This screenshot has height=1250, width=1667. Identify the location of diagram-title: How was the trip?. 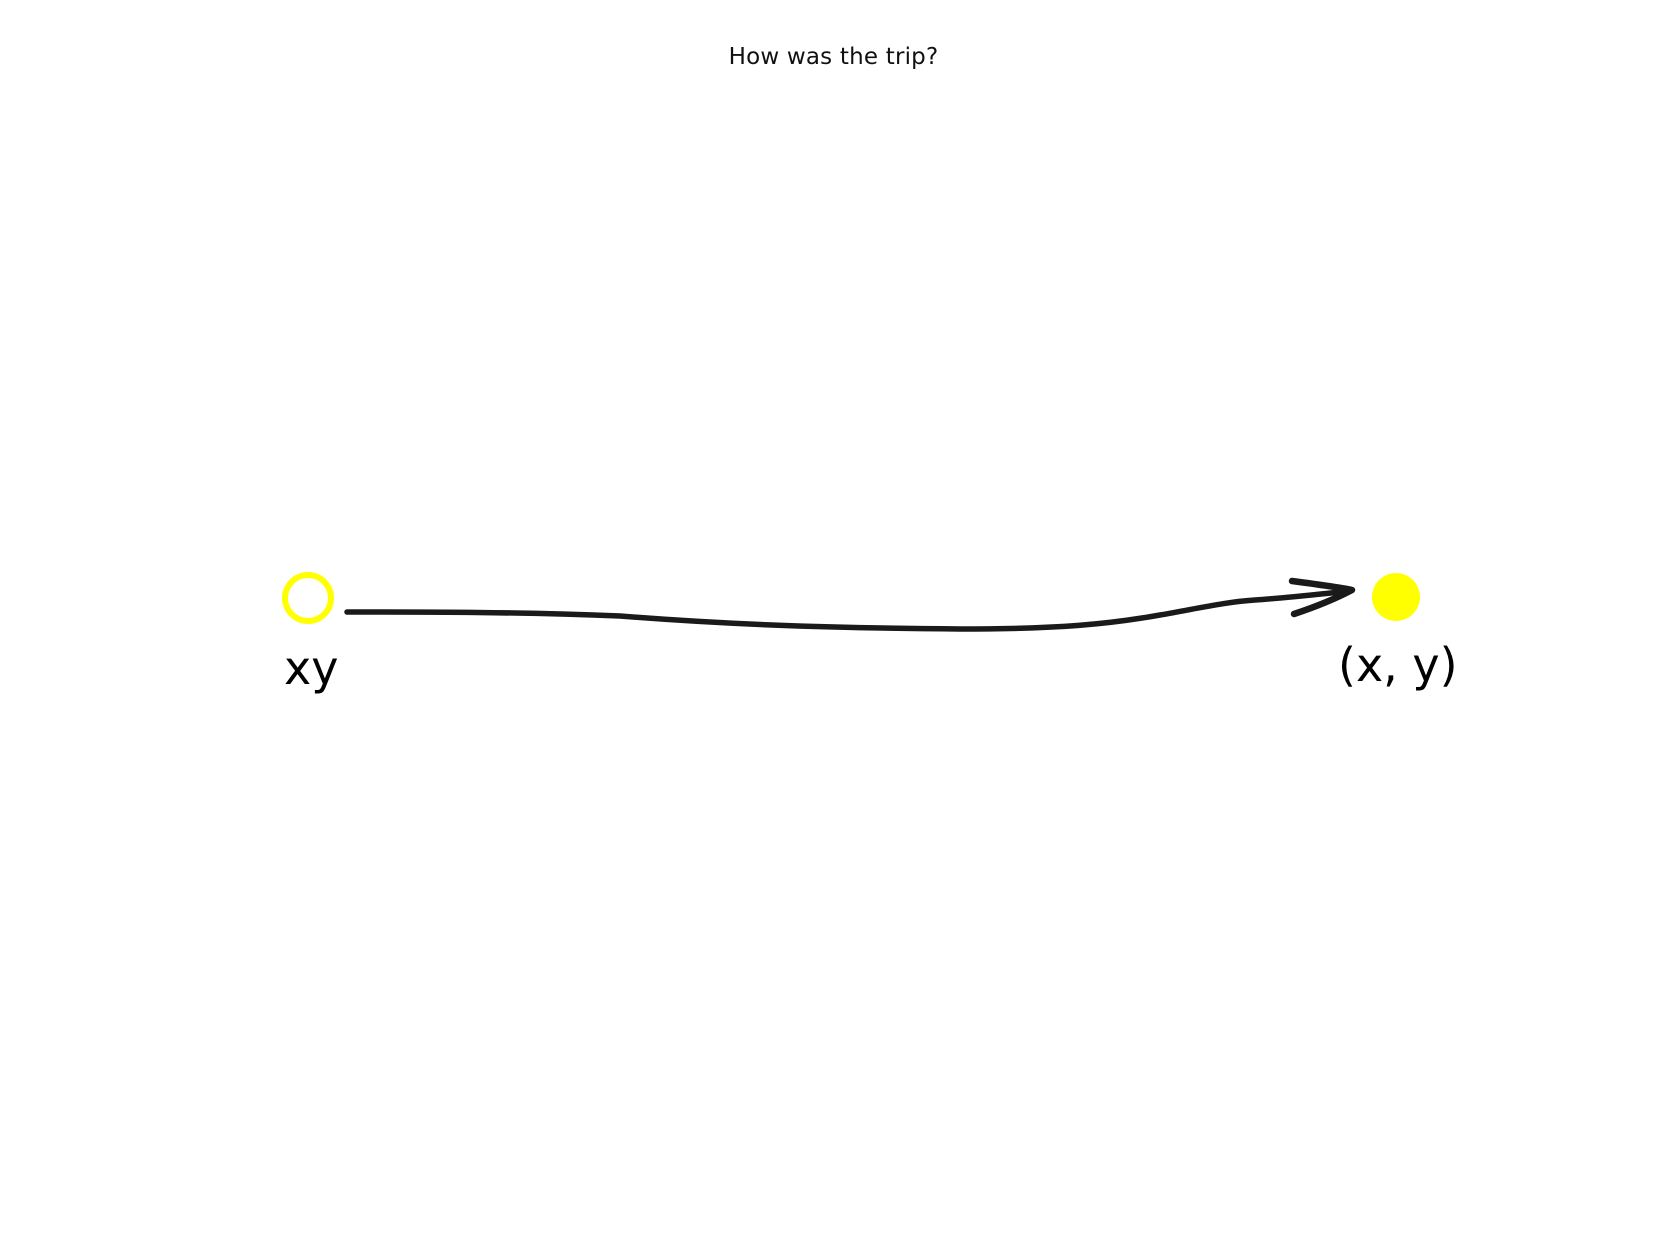
(833, 57).